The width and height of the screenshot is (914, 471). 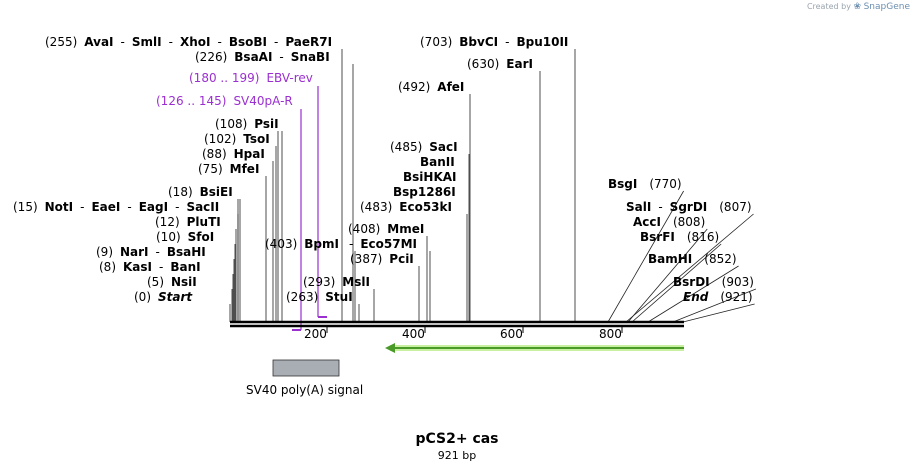 I want to click on enzyme-name: SacI, so click(x=443, y=147).